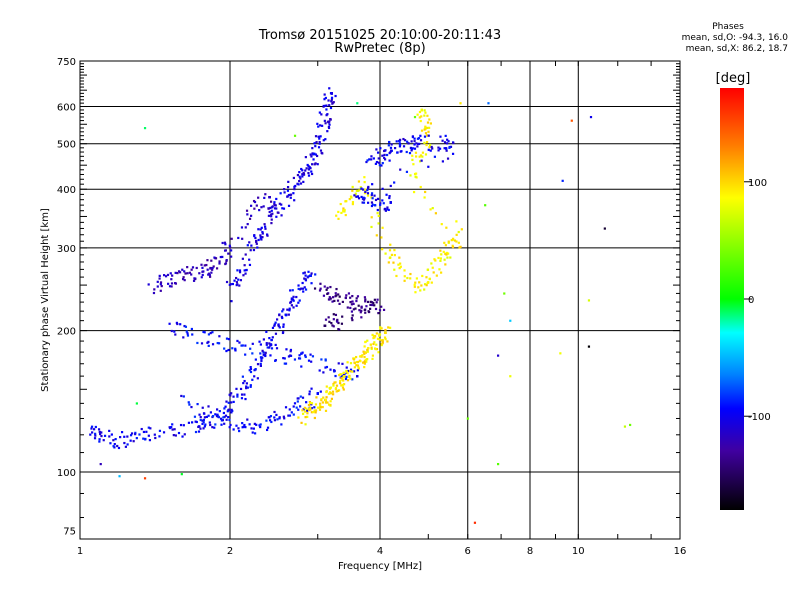  I want to click on y-tick-label: 600, so click(66, 108).